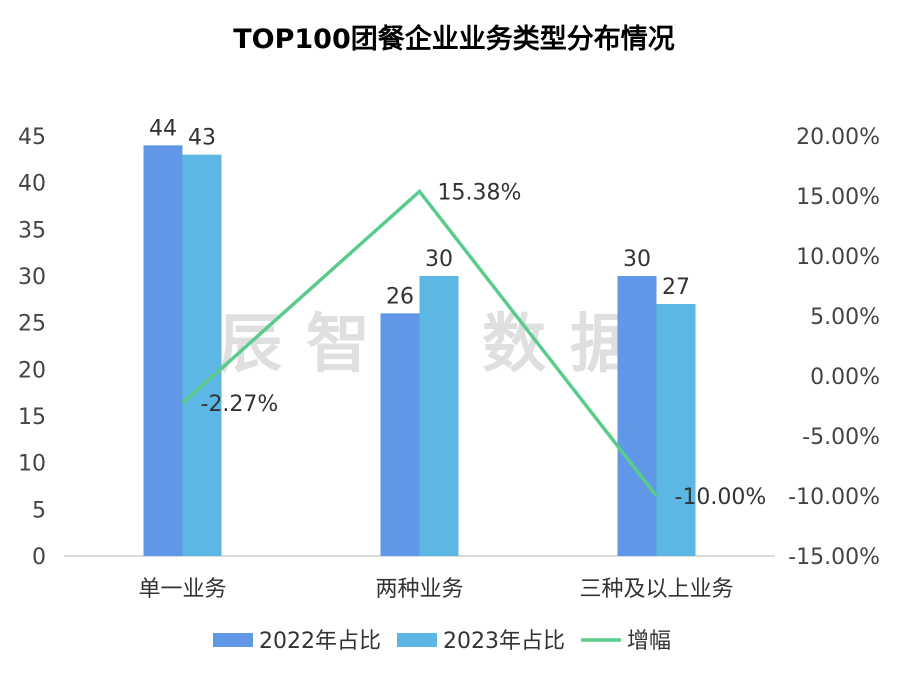 Image resolution: width=909 pixels, height=683 pixels. Describe the element at coordinates (32, 347) in the screenshot. I see `left-axis: 0 5 10 15 20 25 30 35 40 45` at that location.